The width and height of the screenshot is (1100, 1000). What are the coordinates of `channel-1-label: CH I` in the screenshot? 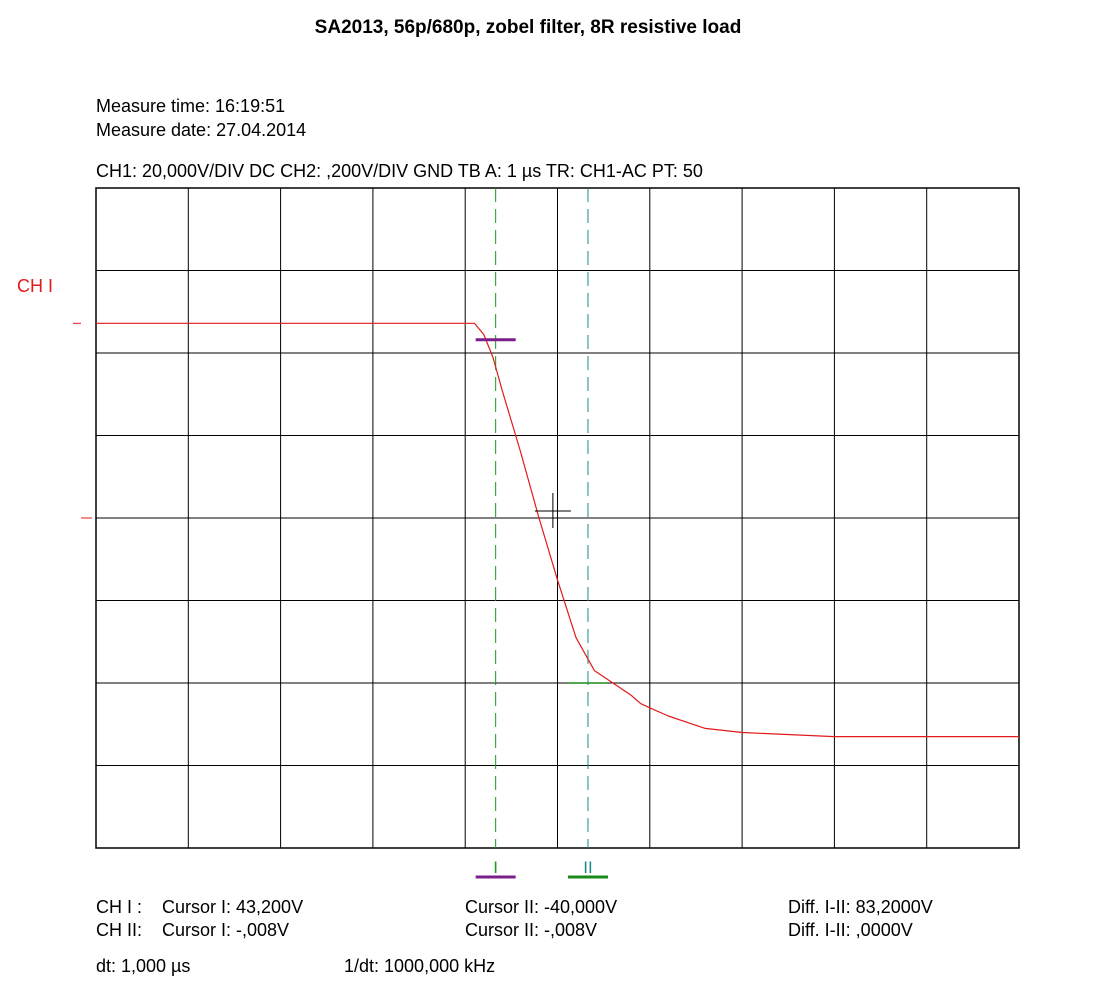 It's located at (35, 286).